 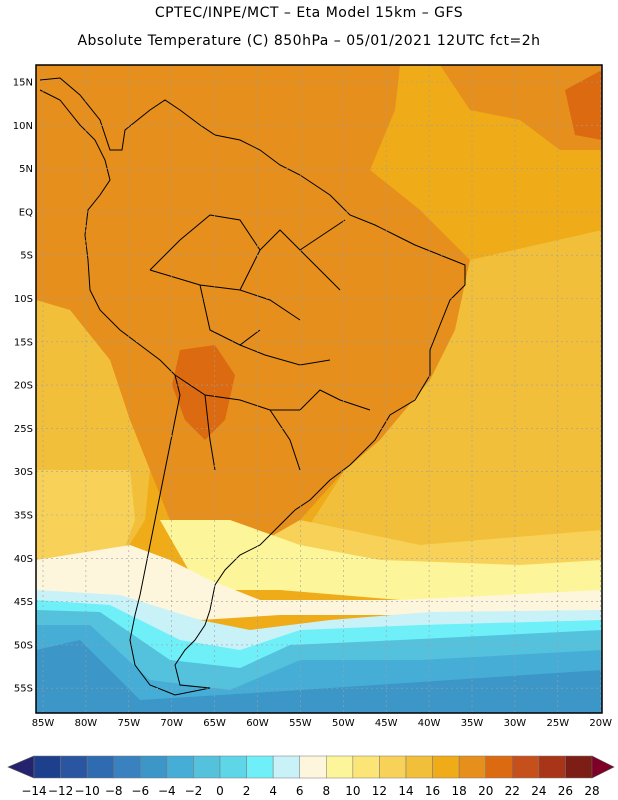 I want to click on longitude-label: 85W, so click(x=43, y=723).